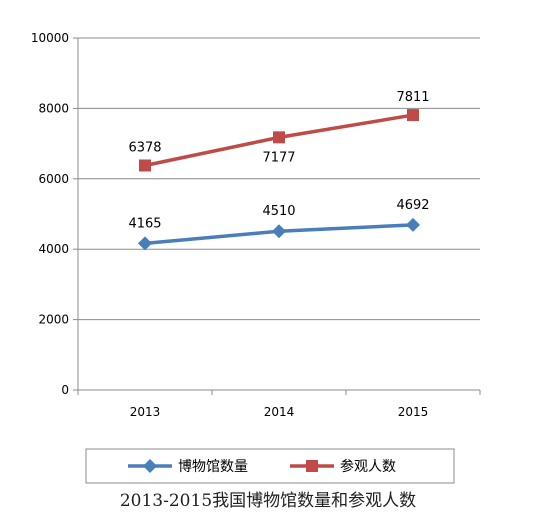 This screenshot has height=525, width=536. I want to click on data-label: 7177, so click(278, 157).